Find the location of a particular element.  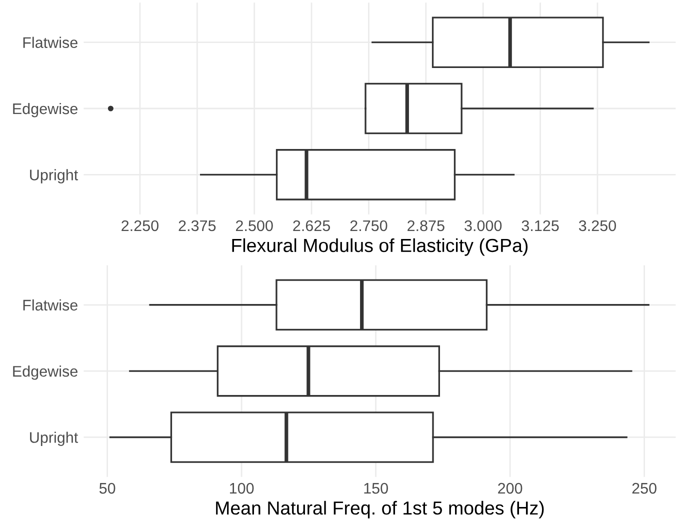

x-tick-label: 150 is located at coordinates (376, 488).